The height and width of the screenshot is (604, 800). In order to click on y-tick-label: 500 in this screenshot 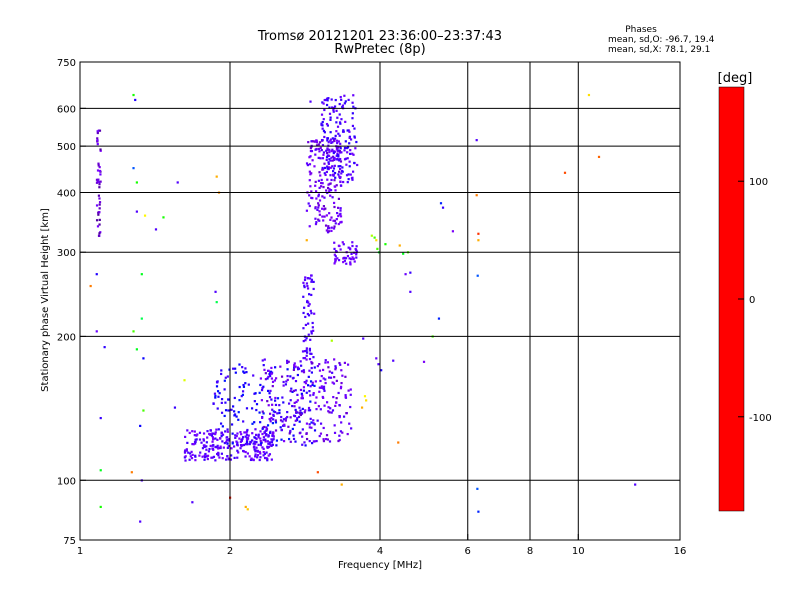, I will do `click(66, 147)`.